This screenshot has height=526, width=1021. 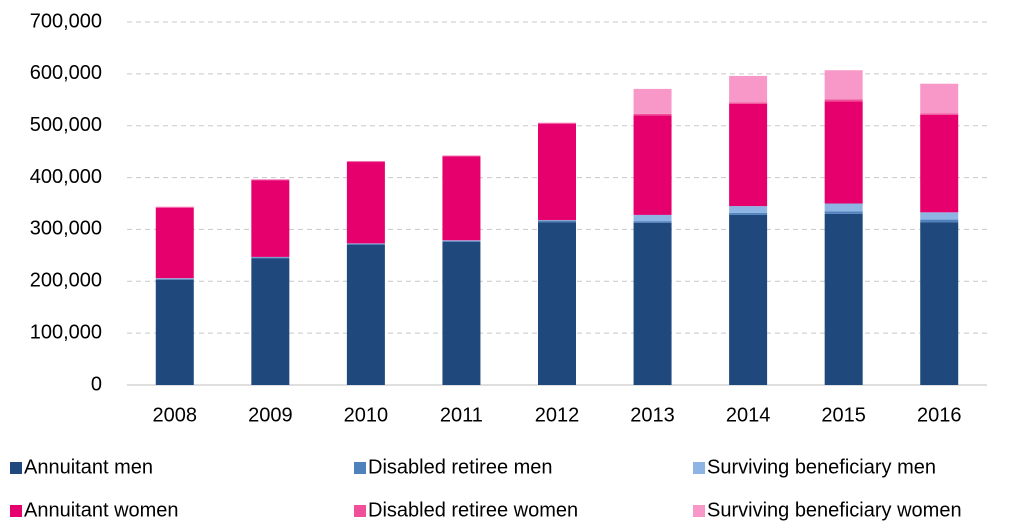 What do you see at coordinates (473, 510) in the screenshot?
I see `legend-label: Disabled retiree women` at bounding box center [473, 510].